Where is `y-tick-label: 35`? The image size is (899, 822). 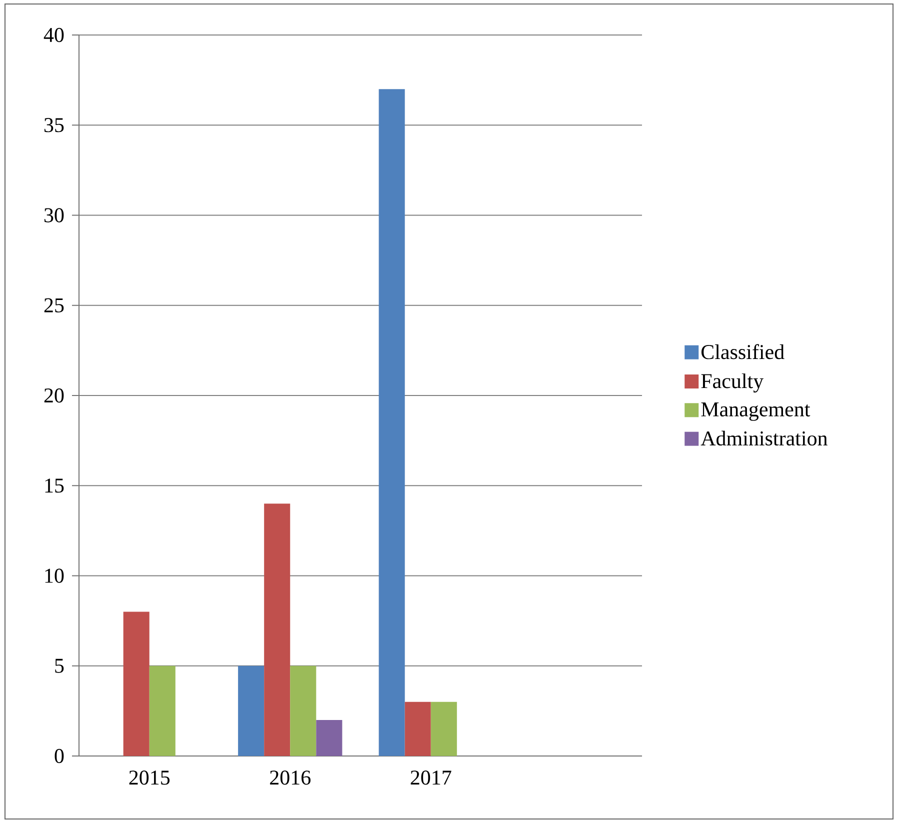
y-tick-label: 35 is located at coordinates (54, 125).